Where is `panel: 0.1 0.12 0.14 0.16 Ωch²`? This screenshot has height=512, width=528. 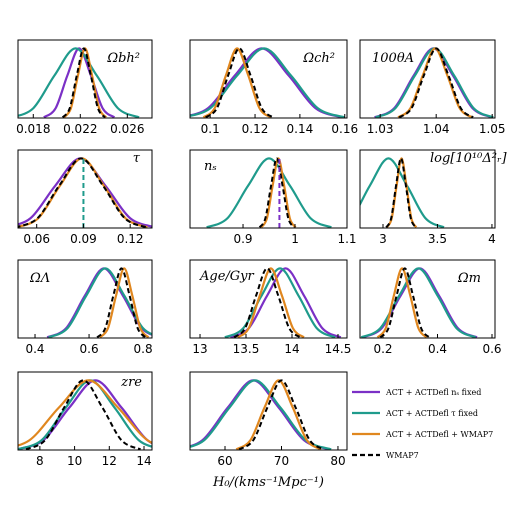
panel: 0.1 0.12 0.14 0.16 Ωch² is located at coordinates (273, 87).